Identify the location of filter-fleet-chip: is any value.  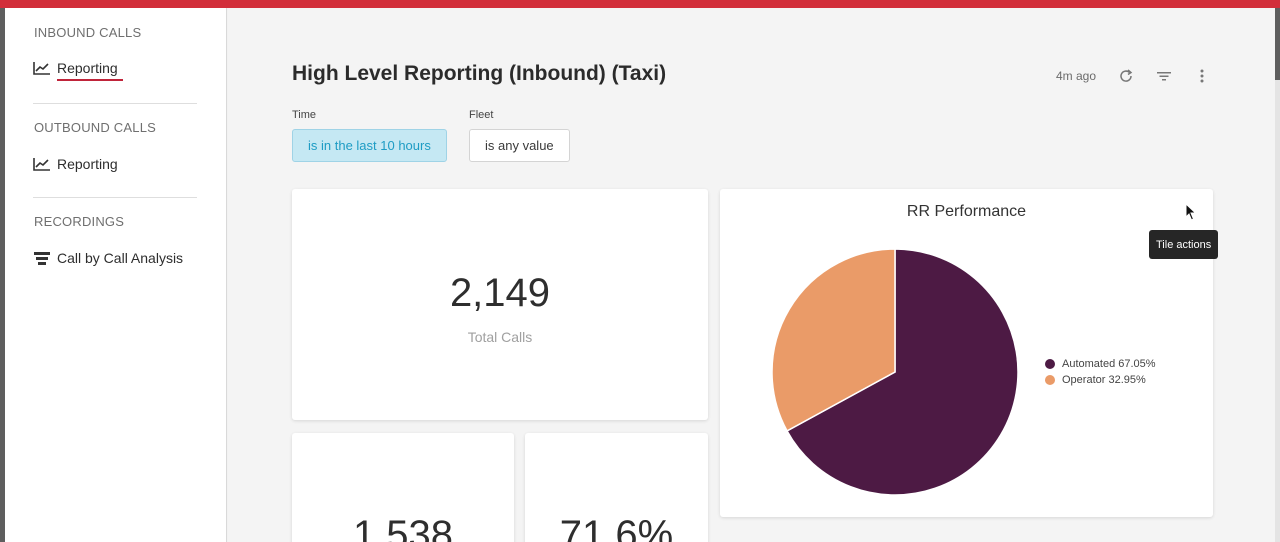
(519, 145).